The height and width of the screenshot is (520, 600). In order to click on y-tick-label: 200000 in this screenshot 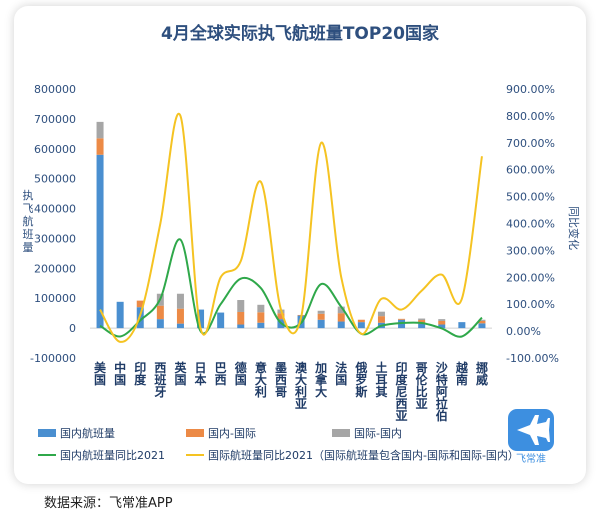, I will do `click(55, 268)`.